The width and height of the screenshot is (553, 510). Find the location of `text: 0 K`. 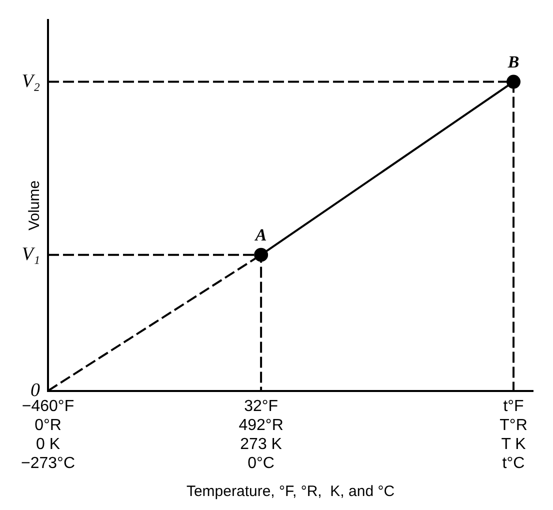

text: 0 K is located at coordinates (48, 445).